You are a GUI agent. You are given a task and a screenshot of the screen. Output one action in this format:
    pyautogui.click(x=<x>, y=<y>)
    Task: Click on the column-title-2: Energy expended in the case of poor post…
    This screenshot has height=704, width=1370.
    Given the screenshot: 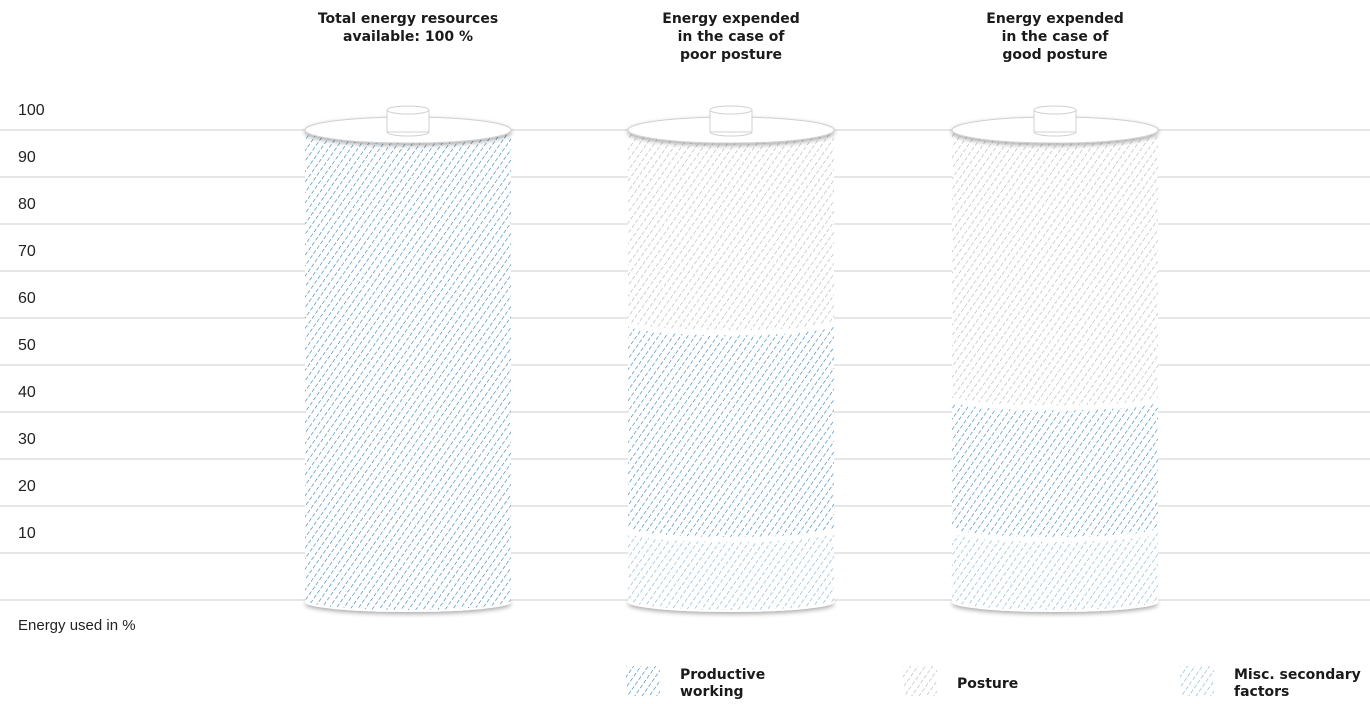 What is the action you would take?
    pyautogui.click(x=731, y=37)
    